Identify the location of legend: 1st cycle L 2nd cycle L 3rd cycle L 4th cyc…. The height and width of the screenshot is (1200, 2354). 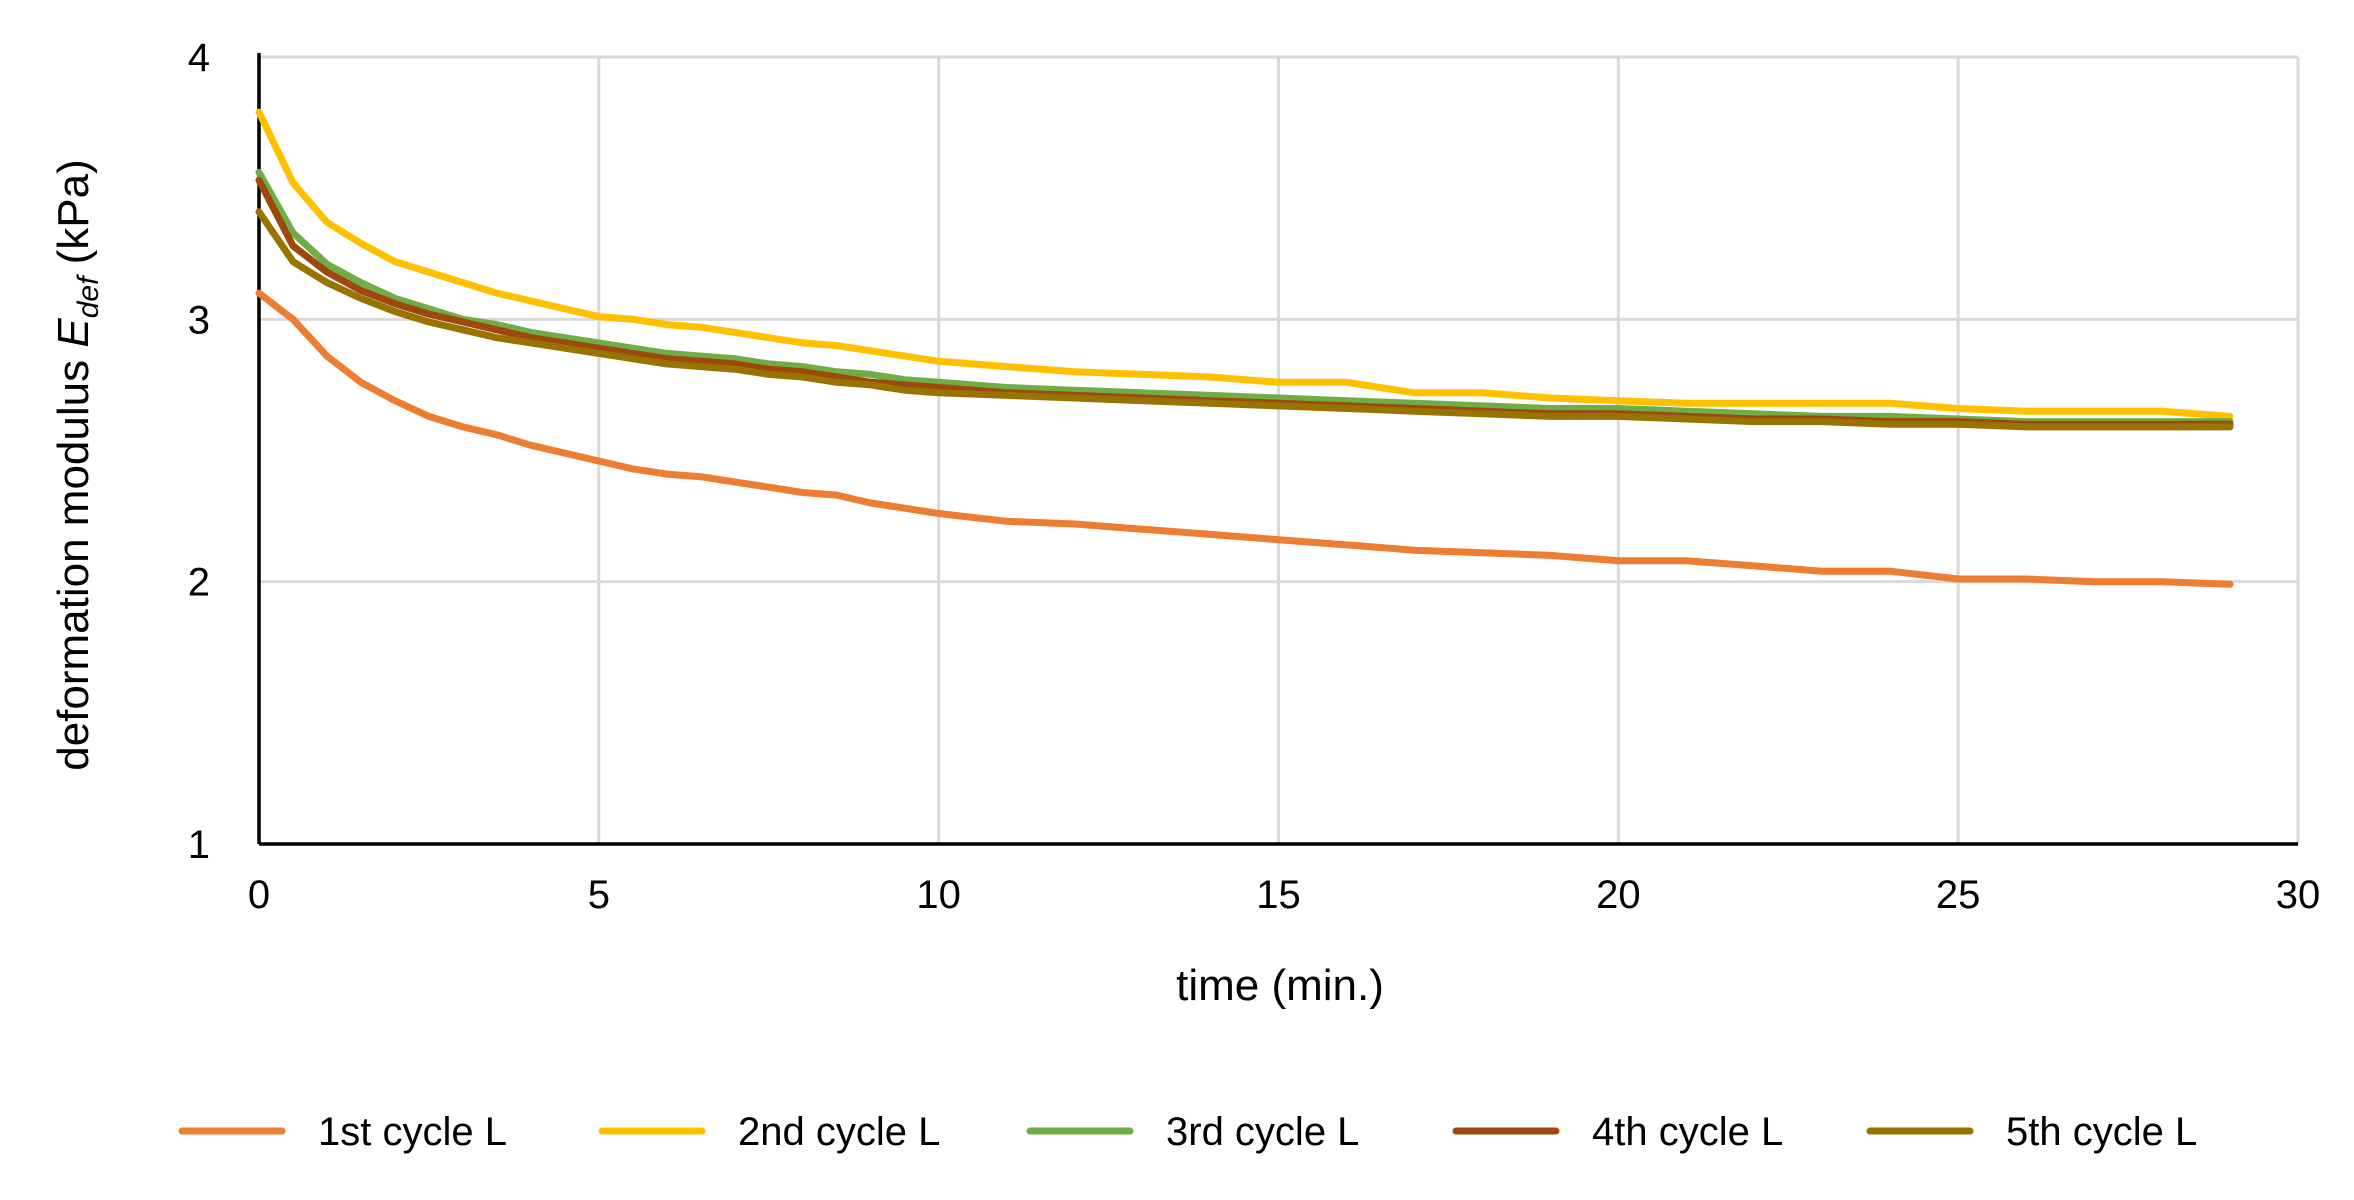
(1187, 1132).